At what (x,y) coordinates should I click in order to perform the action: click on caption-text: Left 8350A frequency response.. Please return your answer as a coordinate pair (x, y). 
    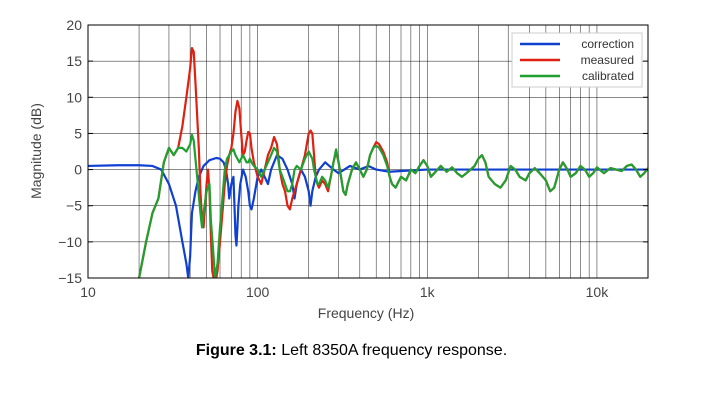
    Looking at the image, I should click on (392, 350).